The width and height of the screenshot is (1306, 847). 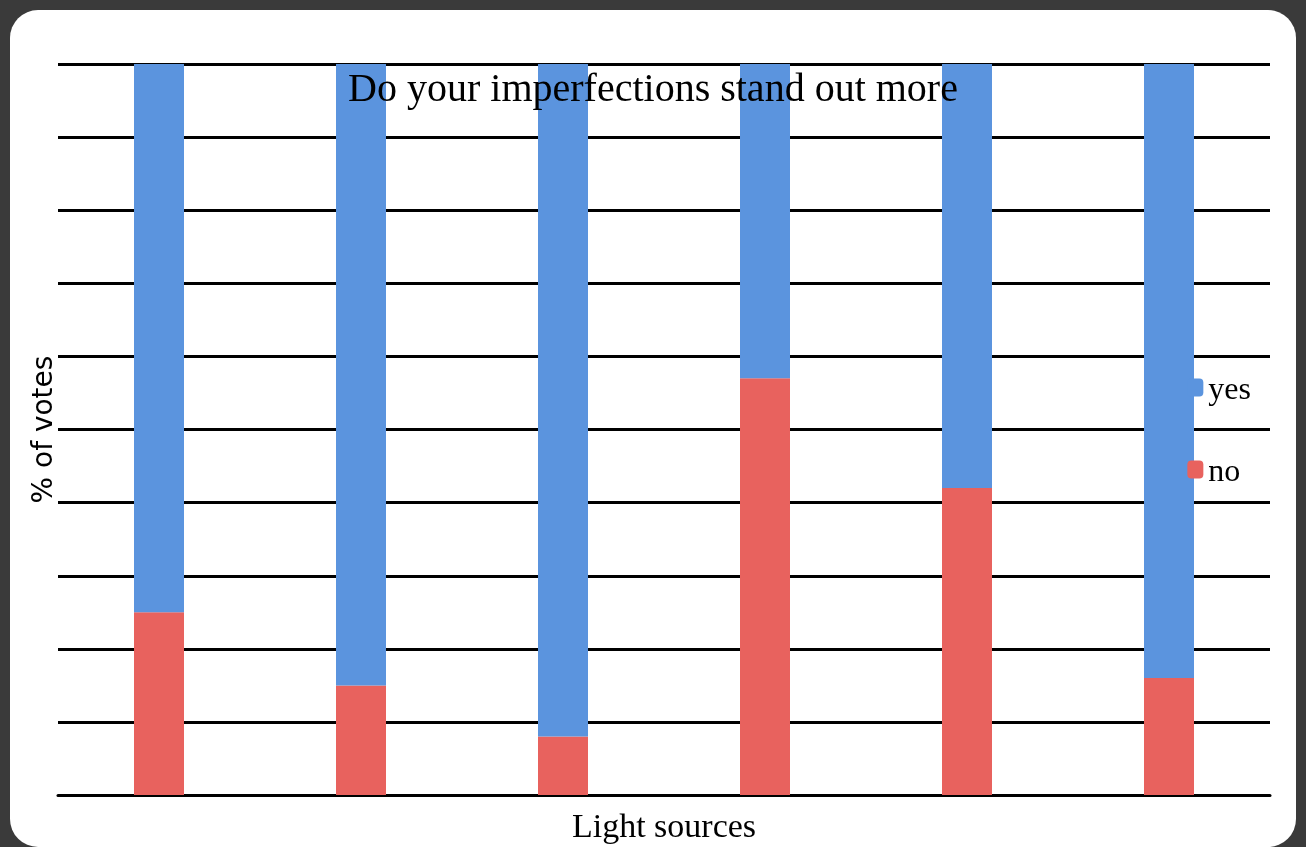 I want to click on y-axis-title: % of votes, so click(x=42, y=429).